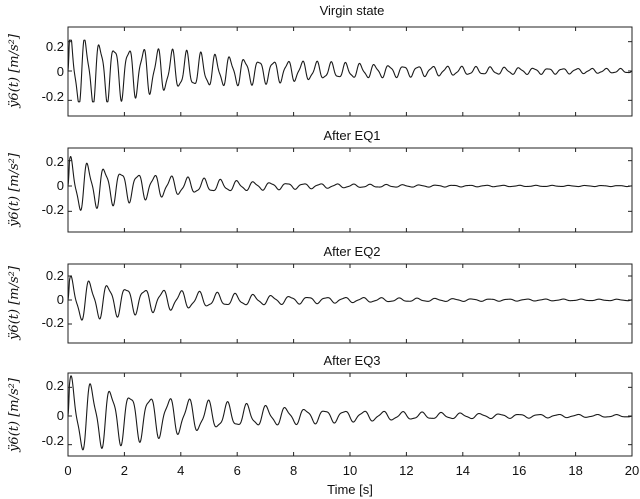  What do you see at coordinates (463, 470) in the screenshot?
I see `x-tick-label: 14` at bounding box center [463, 470].